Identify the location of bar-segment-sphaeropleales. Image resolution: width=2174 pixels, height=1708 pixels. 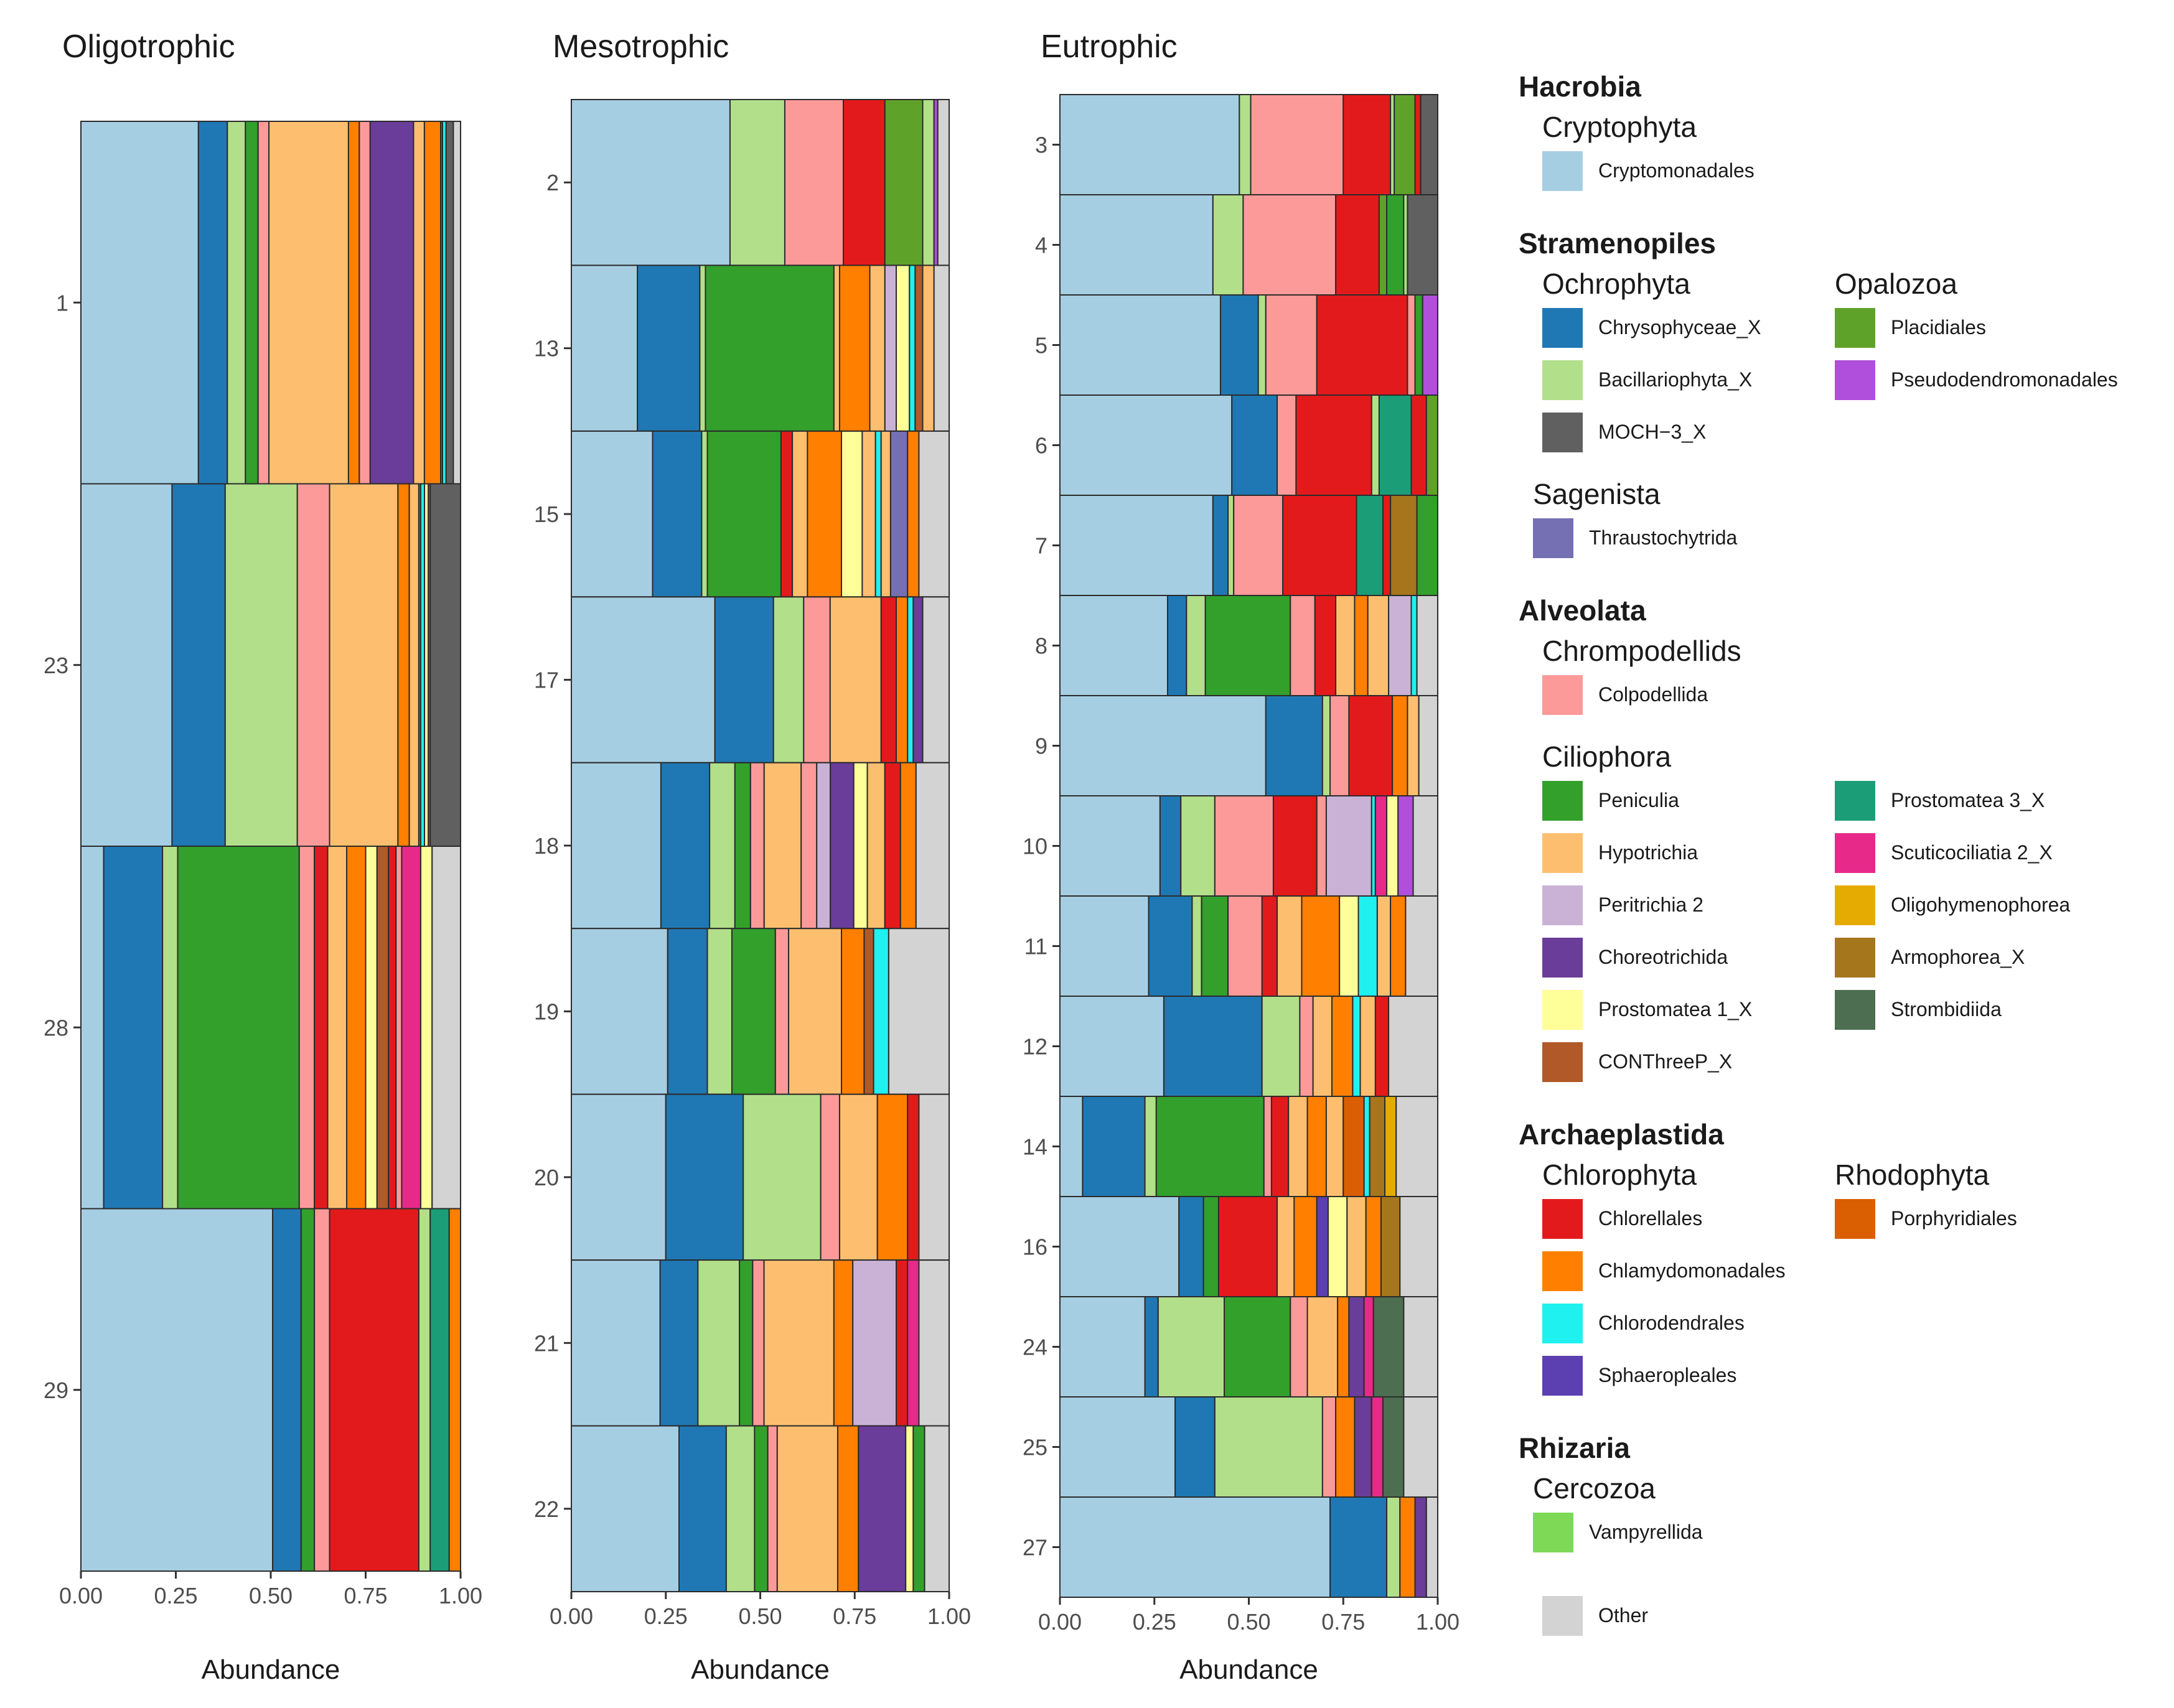
(1322, 1246).